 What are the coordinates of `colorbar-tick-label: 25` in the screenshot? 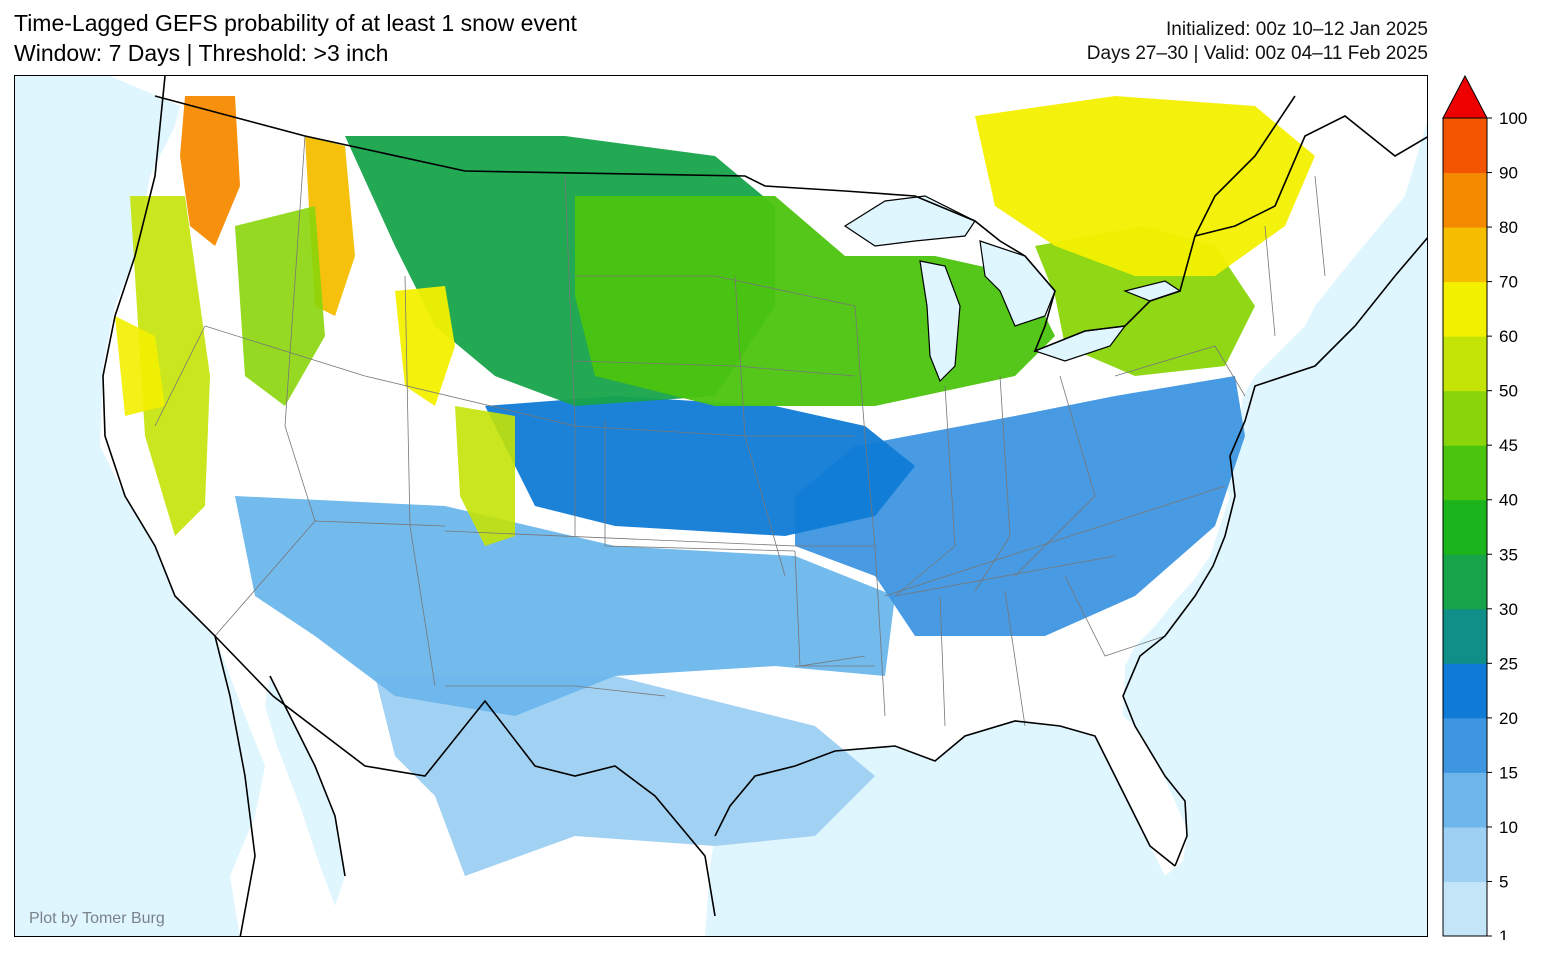 It's located at (1508, 663).